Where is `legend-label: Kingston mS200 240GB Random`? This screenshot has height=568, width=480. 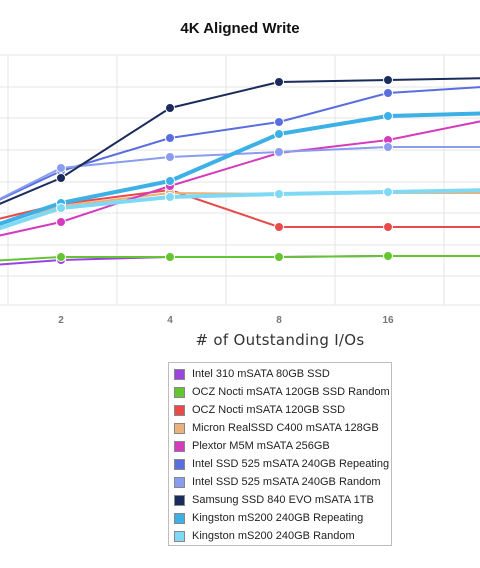
legend-label: Kingston mS200 240GB Random is located at coordinates (273, 536).